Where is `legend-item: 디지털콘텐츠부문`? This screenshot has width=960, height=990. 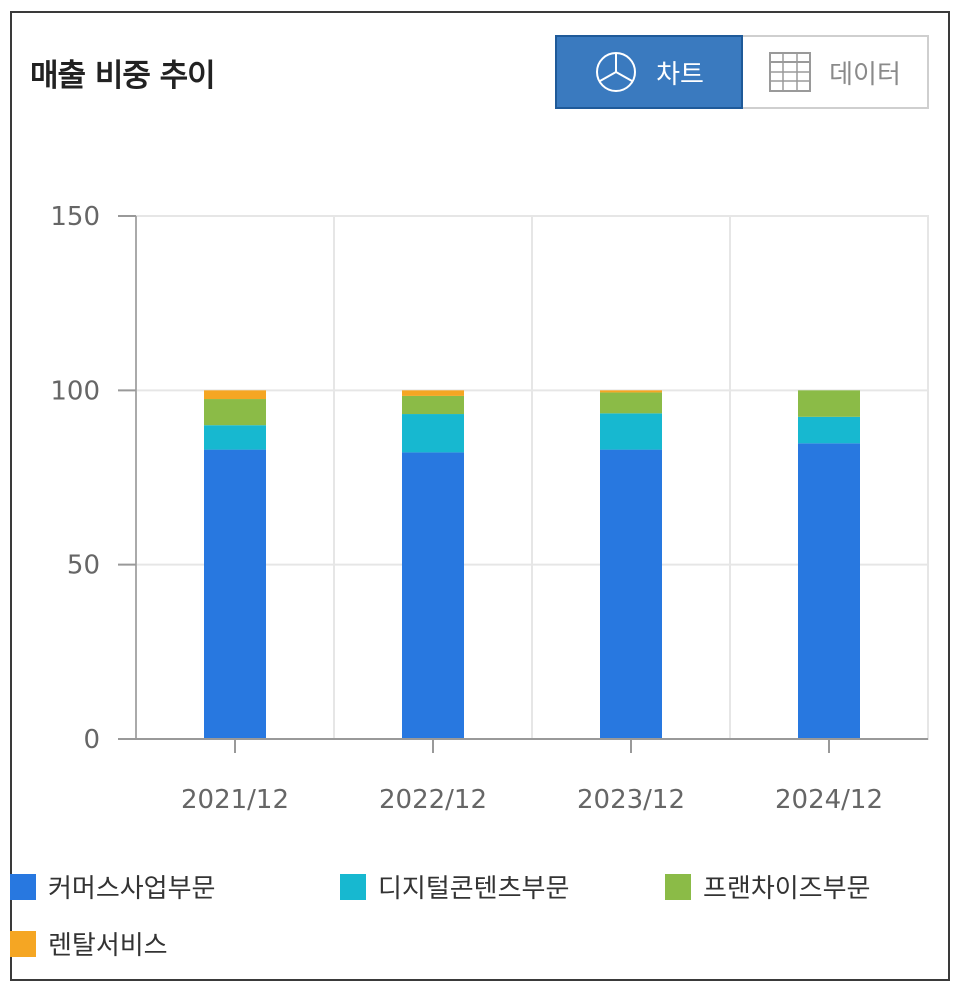 legend-item: 디지털콘텐츠부문 is located at coordinates (454, 886).